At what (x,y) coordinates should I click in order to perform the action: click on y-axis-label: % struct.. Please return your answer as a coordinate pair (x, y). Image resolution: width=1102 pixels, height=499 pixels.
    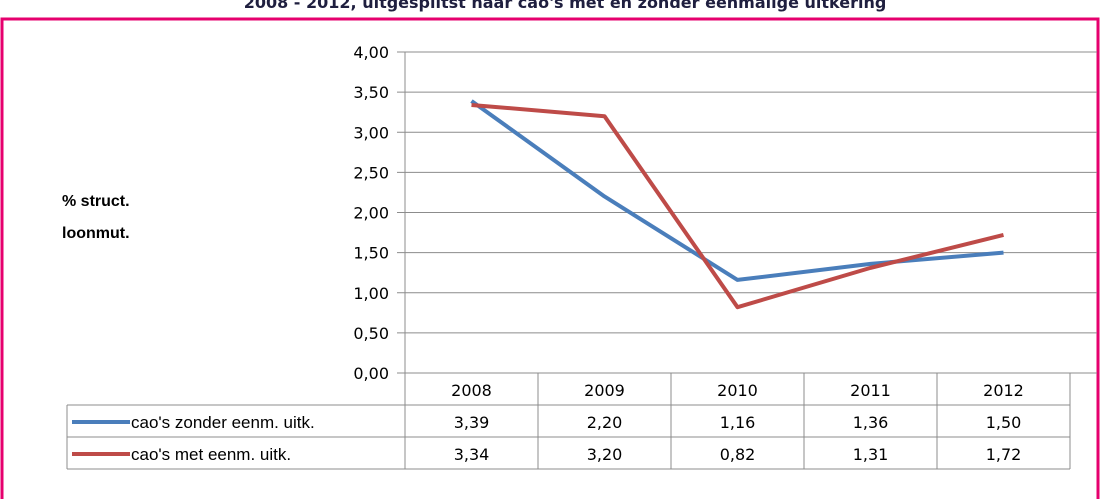
    Looking at the image, I should click on (96, 201).